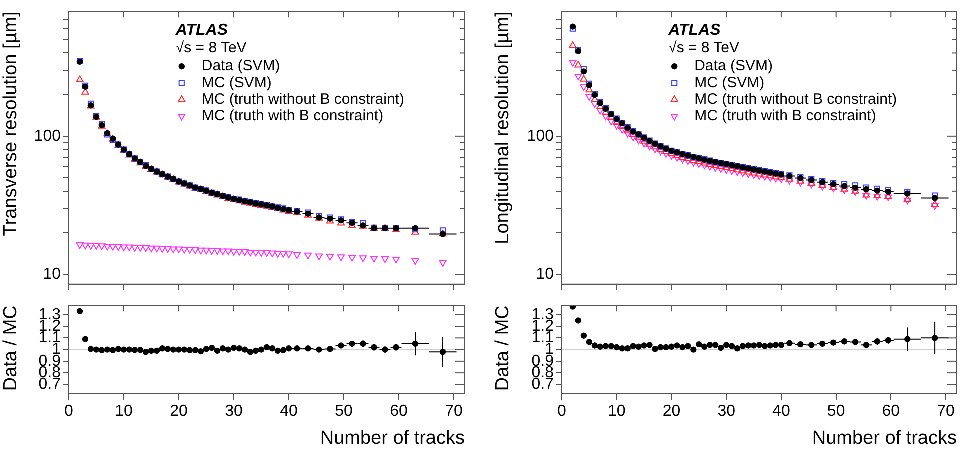 This screenshot has width=967, height=454. I want to click on y-axis-title: Transverse resolution [µm], so click(11, 124).